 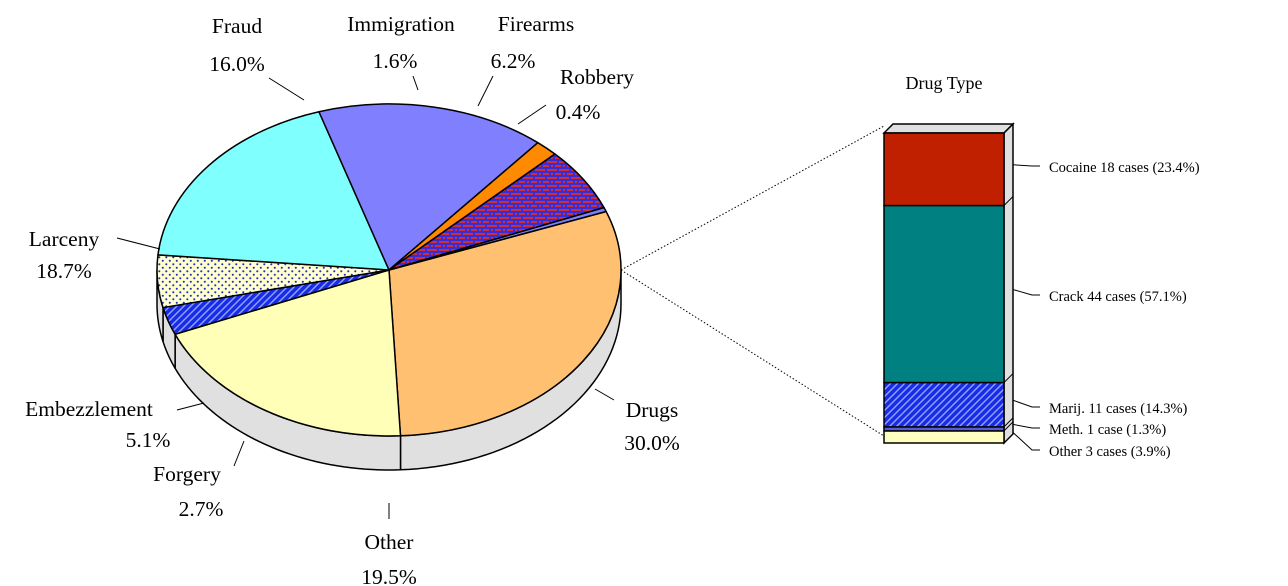 I want to click on pie-value-embezzlement: 5.1%, so click(x=148, y=440).